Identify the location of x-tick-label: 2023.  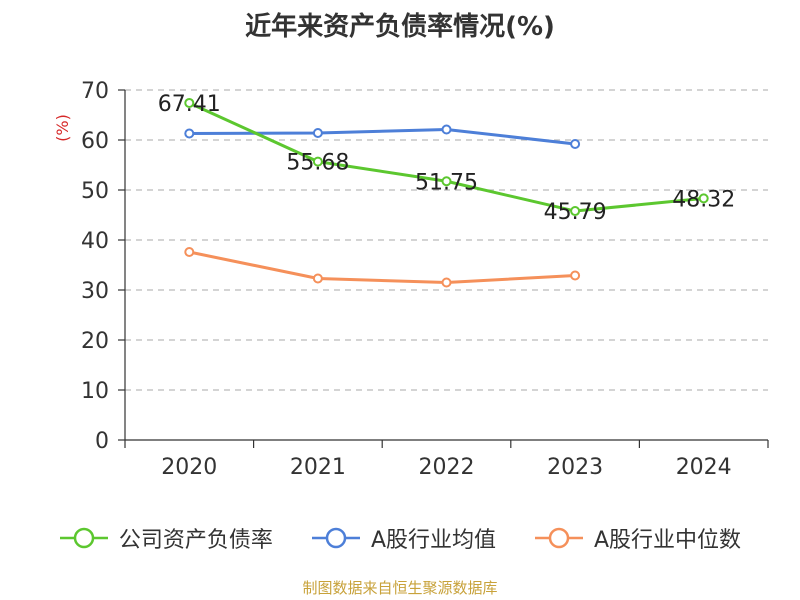
(575, 467).